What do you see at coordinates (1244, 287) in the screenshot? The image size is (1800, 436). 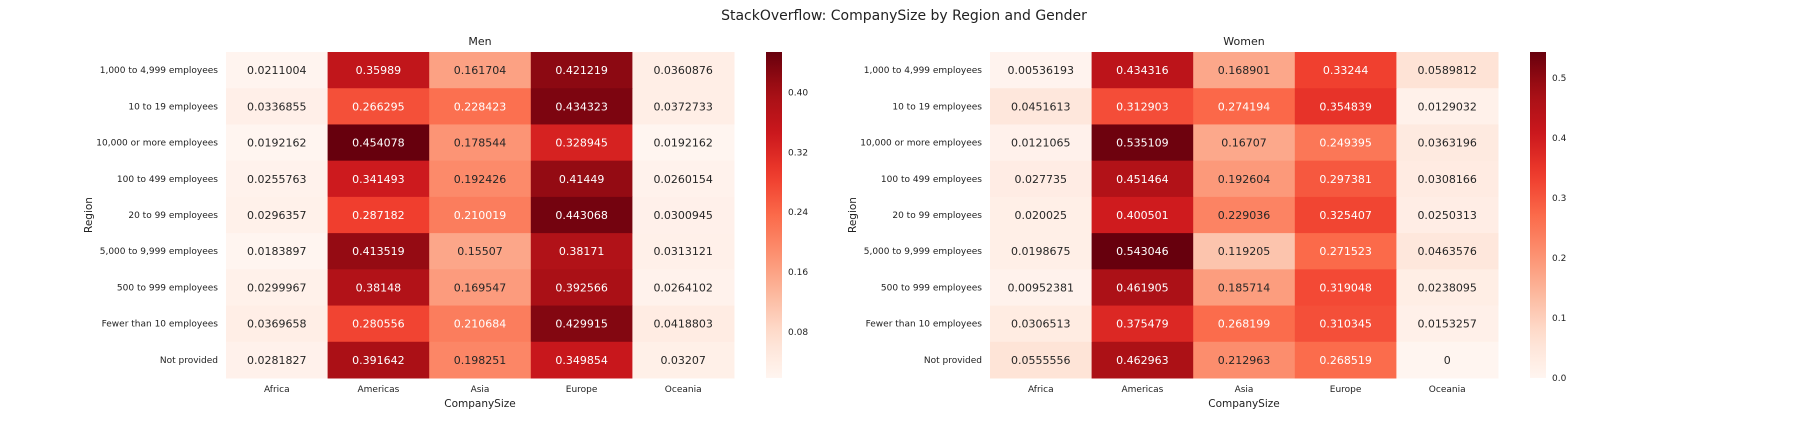 I see `cell-value-label: 0.185714` at bounding box center [1244, 287].